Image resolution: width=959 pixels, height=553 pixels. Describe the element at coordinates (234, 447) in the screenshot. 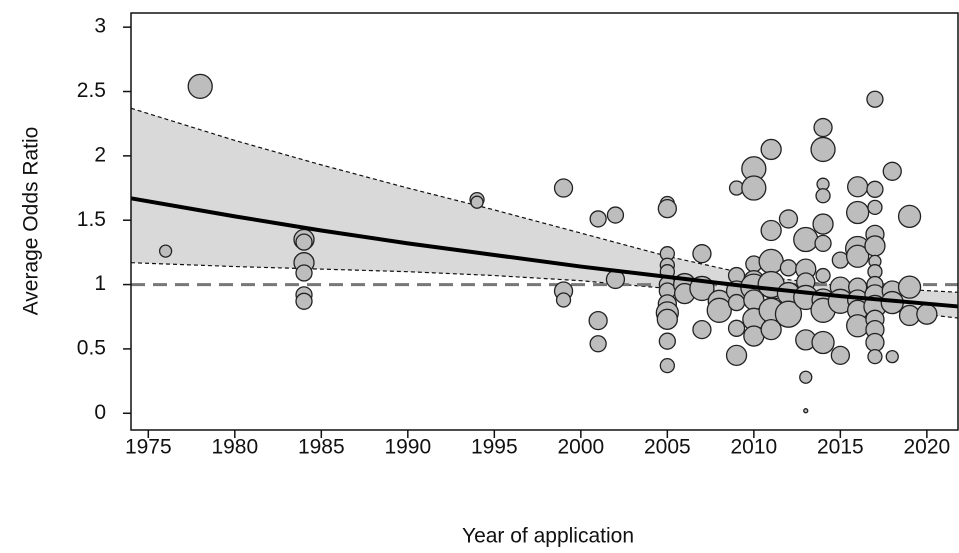

I see `x-tick-label: 1980` at that location.